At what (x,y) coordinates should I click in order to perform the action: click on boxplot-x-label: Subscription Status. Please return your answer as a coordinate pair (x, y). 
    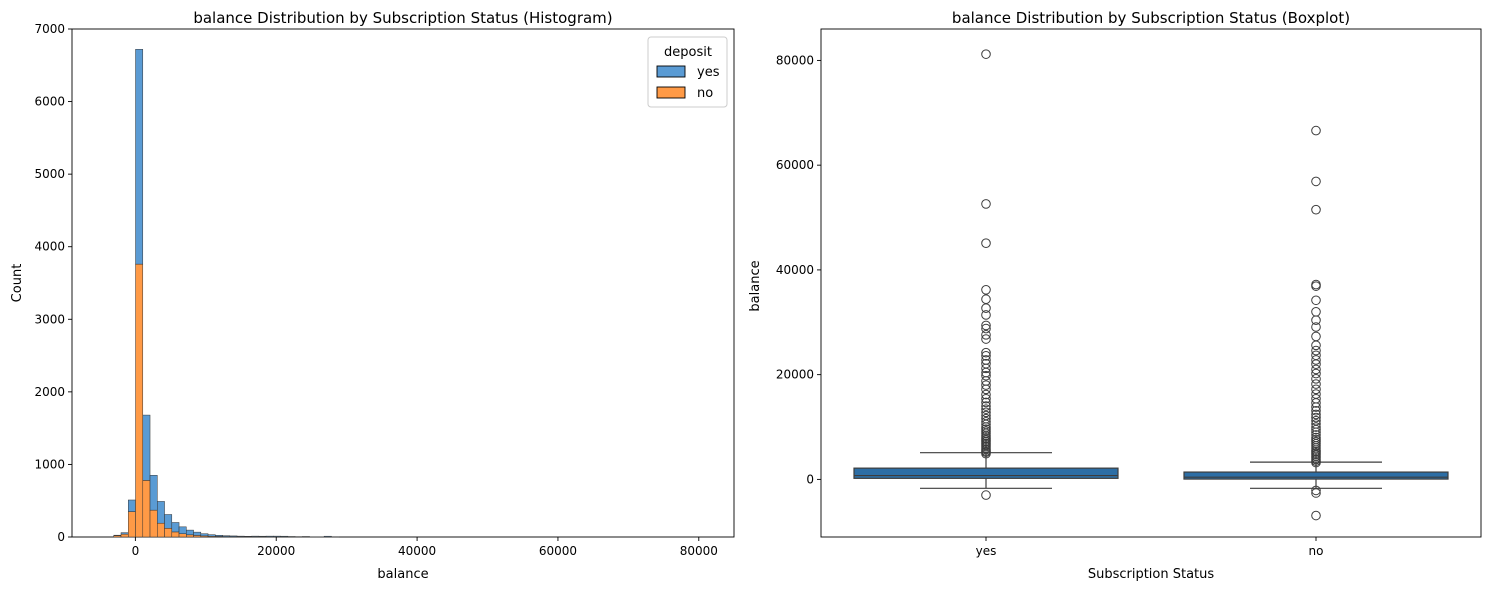
    Looking at the image, I should click on (1151, 574).